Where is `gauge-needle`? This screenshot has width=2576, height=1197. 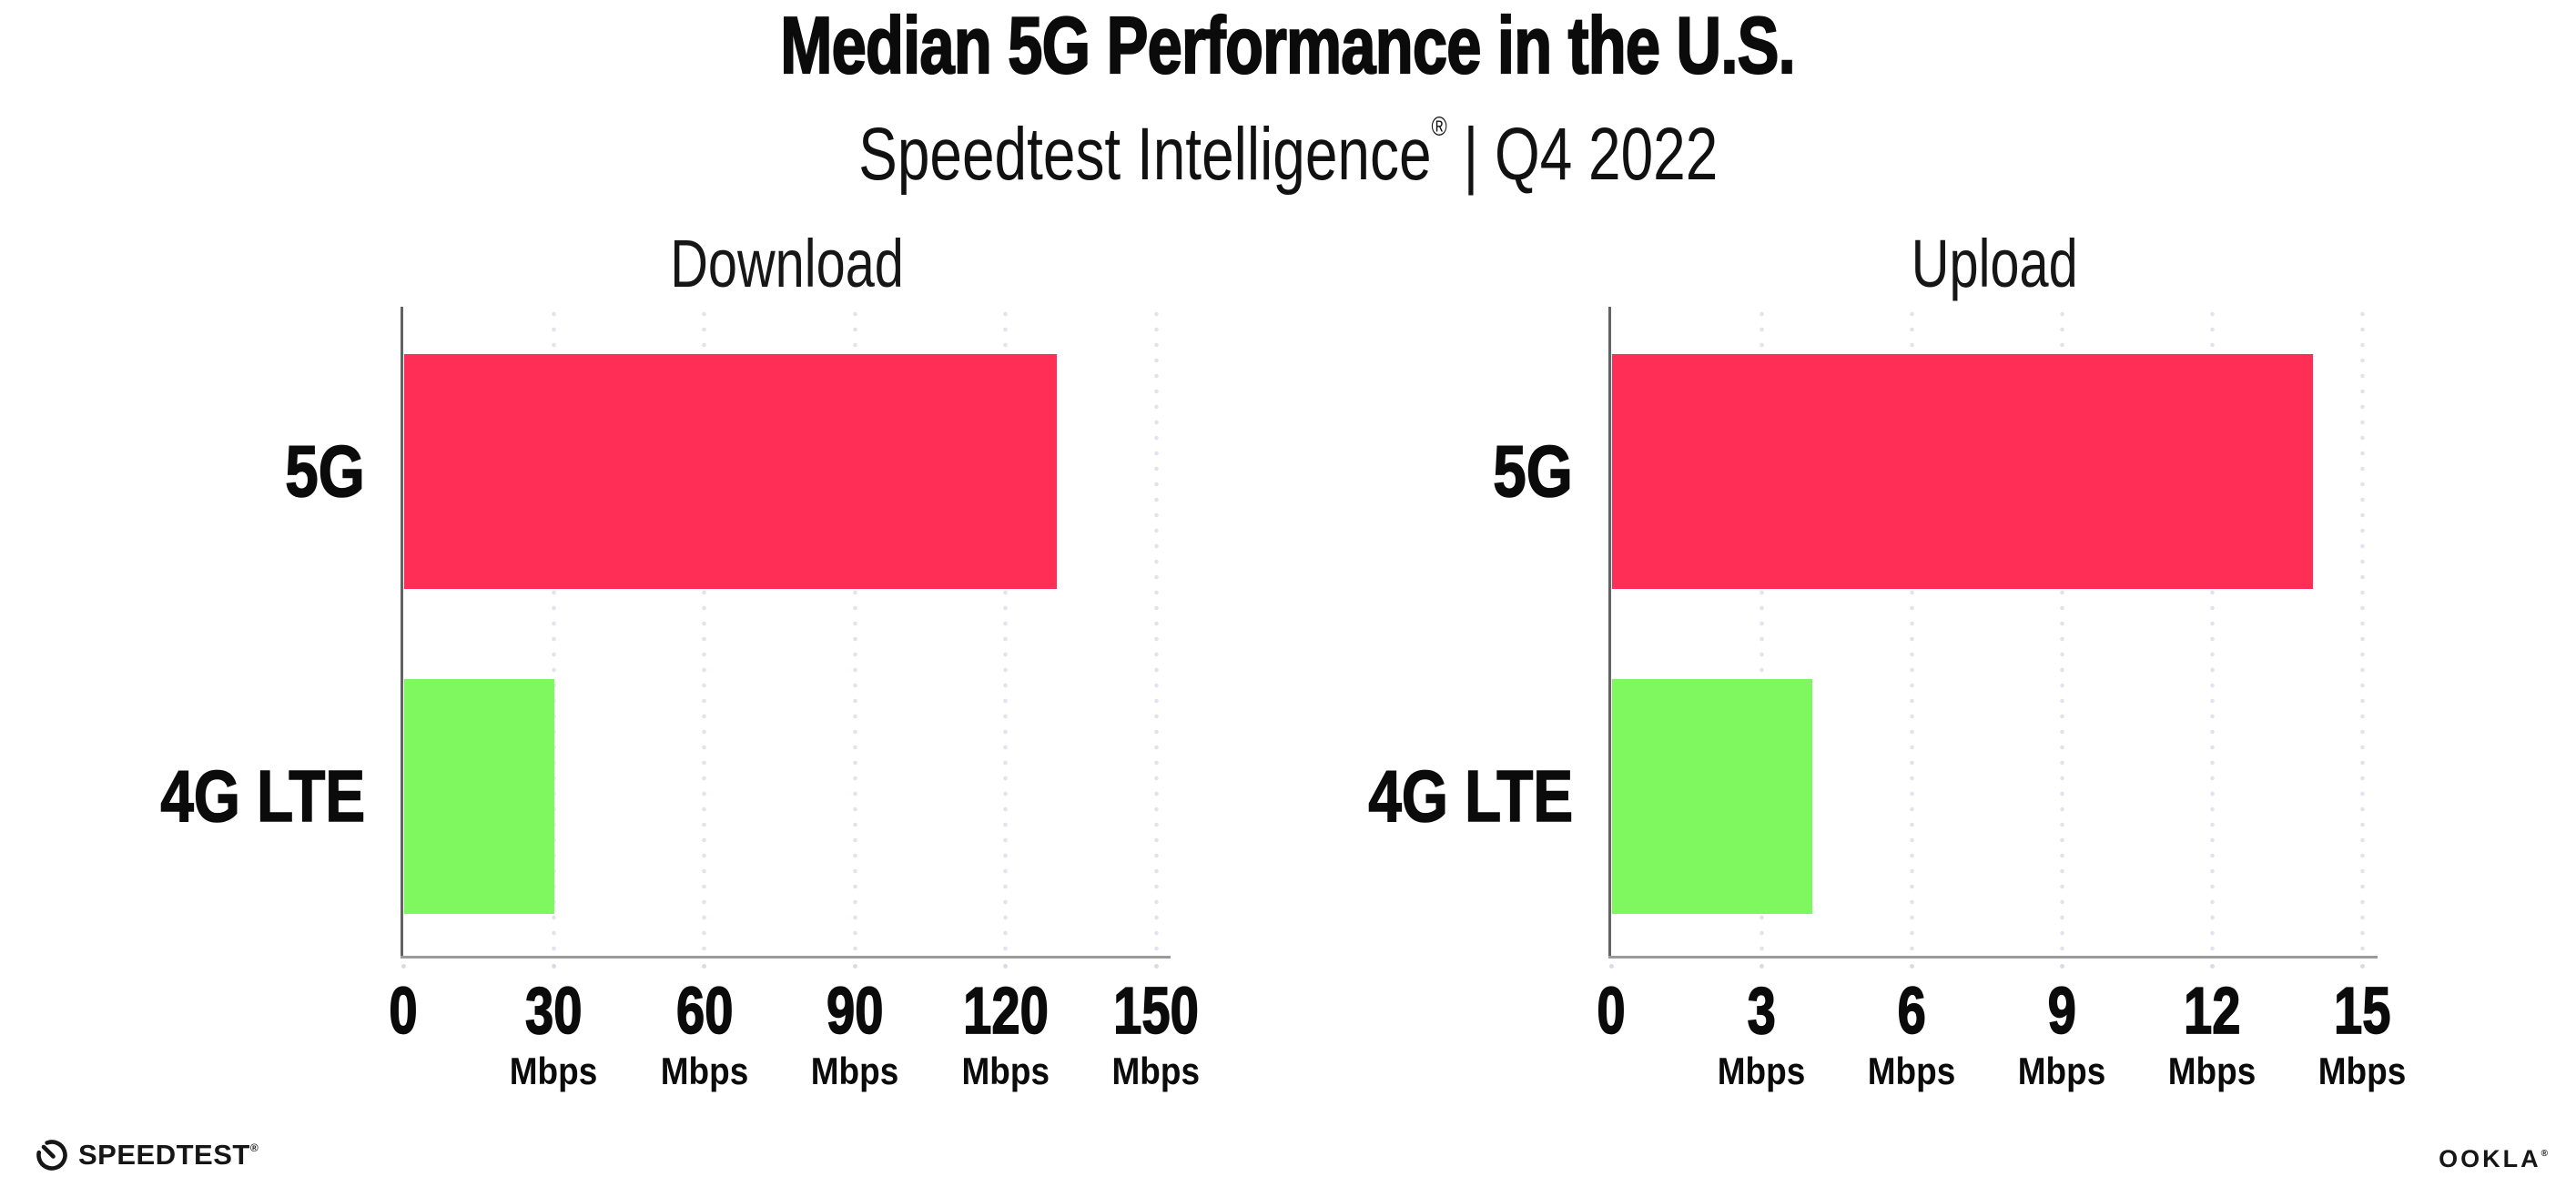
gauge-needle is located at coordinates (48, 1151).